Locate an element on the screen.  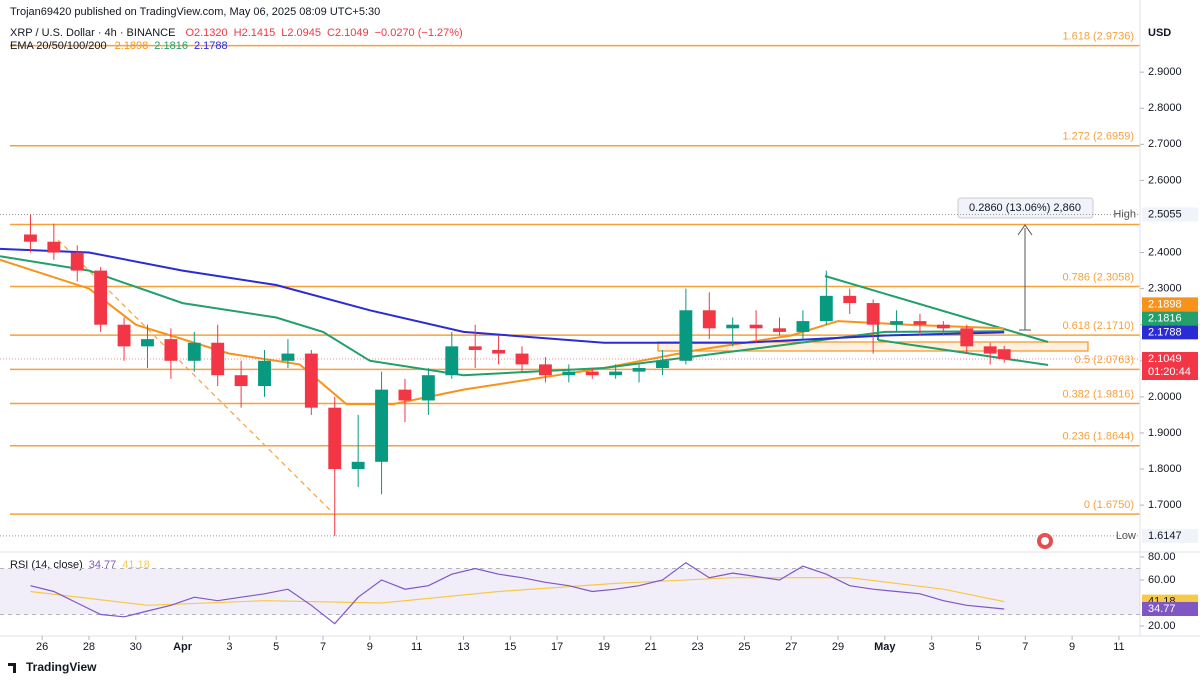
y-tick-label: 1.9000 is located at coordinates (1165, 433).